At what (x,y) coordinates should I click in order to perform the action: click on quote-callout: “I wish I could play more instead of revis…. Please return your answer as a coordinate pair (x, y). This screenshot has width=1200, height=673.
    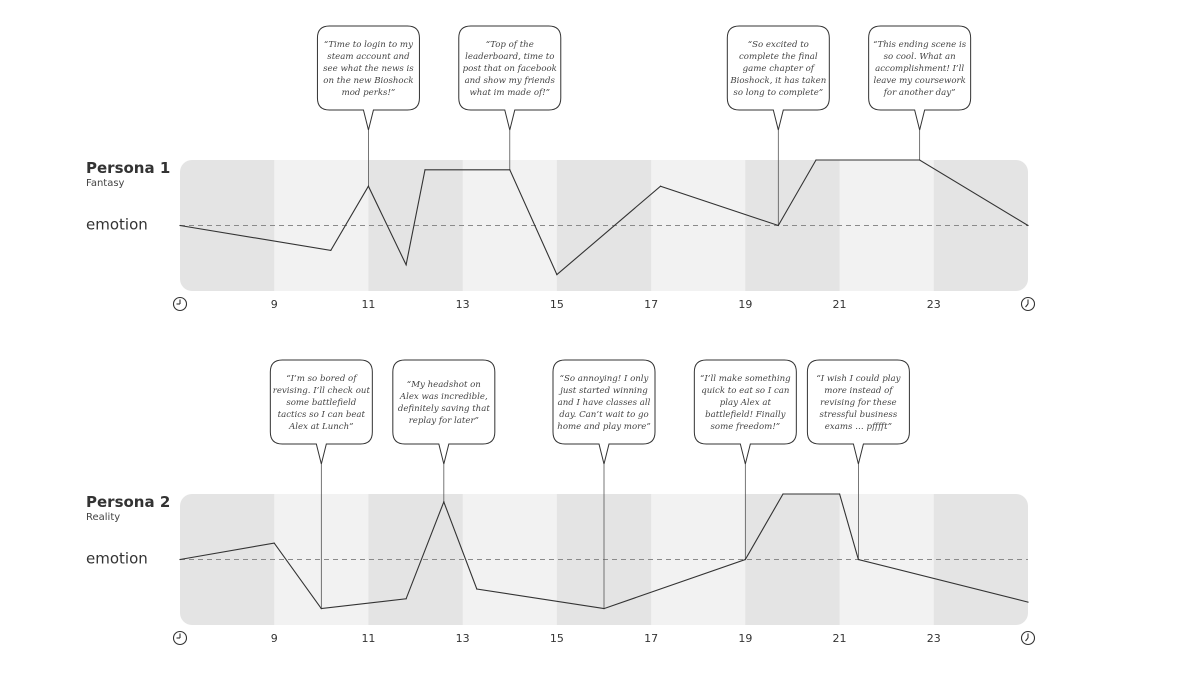
    Looking at the image, I should click on (858, 459).